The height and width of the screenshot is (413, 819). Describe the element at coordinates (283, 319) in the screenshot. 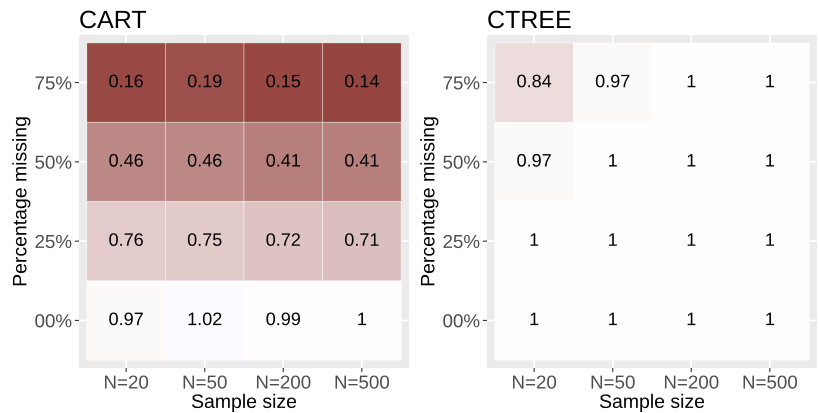

I see `data-label: 0.99` at that location.